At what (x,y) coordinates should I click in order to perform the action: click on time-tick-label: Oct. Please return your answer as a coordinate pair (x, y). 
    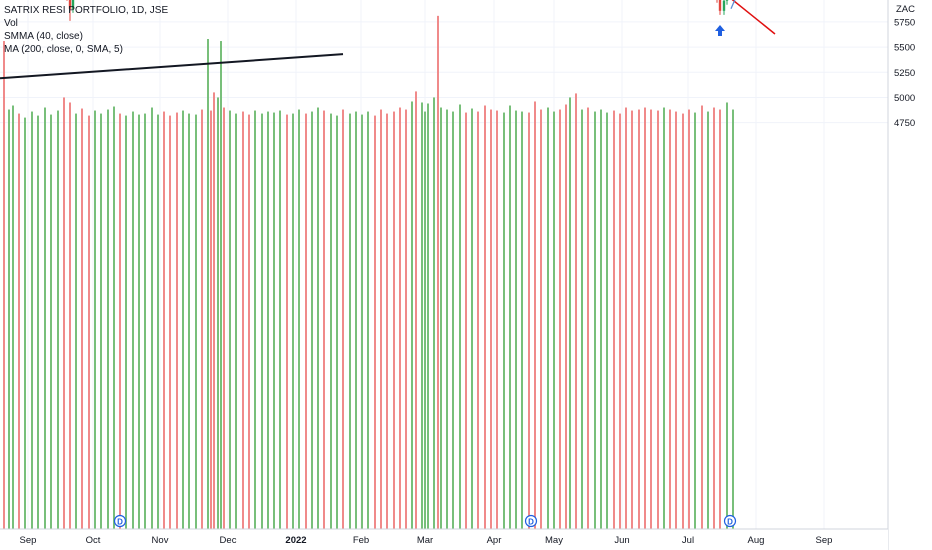
    Looking at the image, I should click on (93, 540).